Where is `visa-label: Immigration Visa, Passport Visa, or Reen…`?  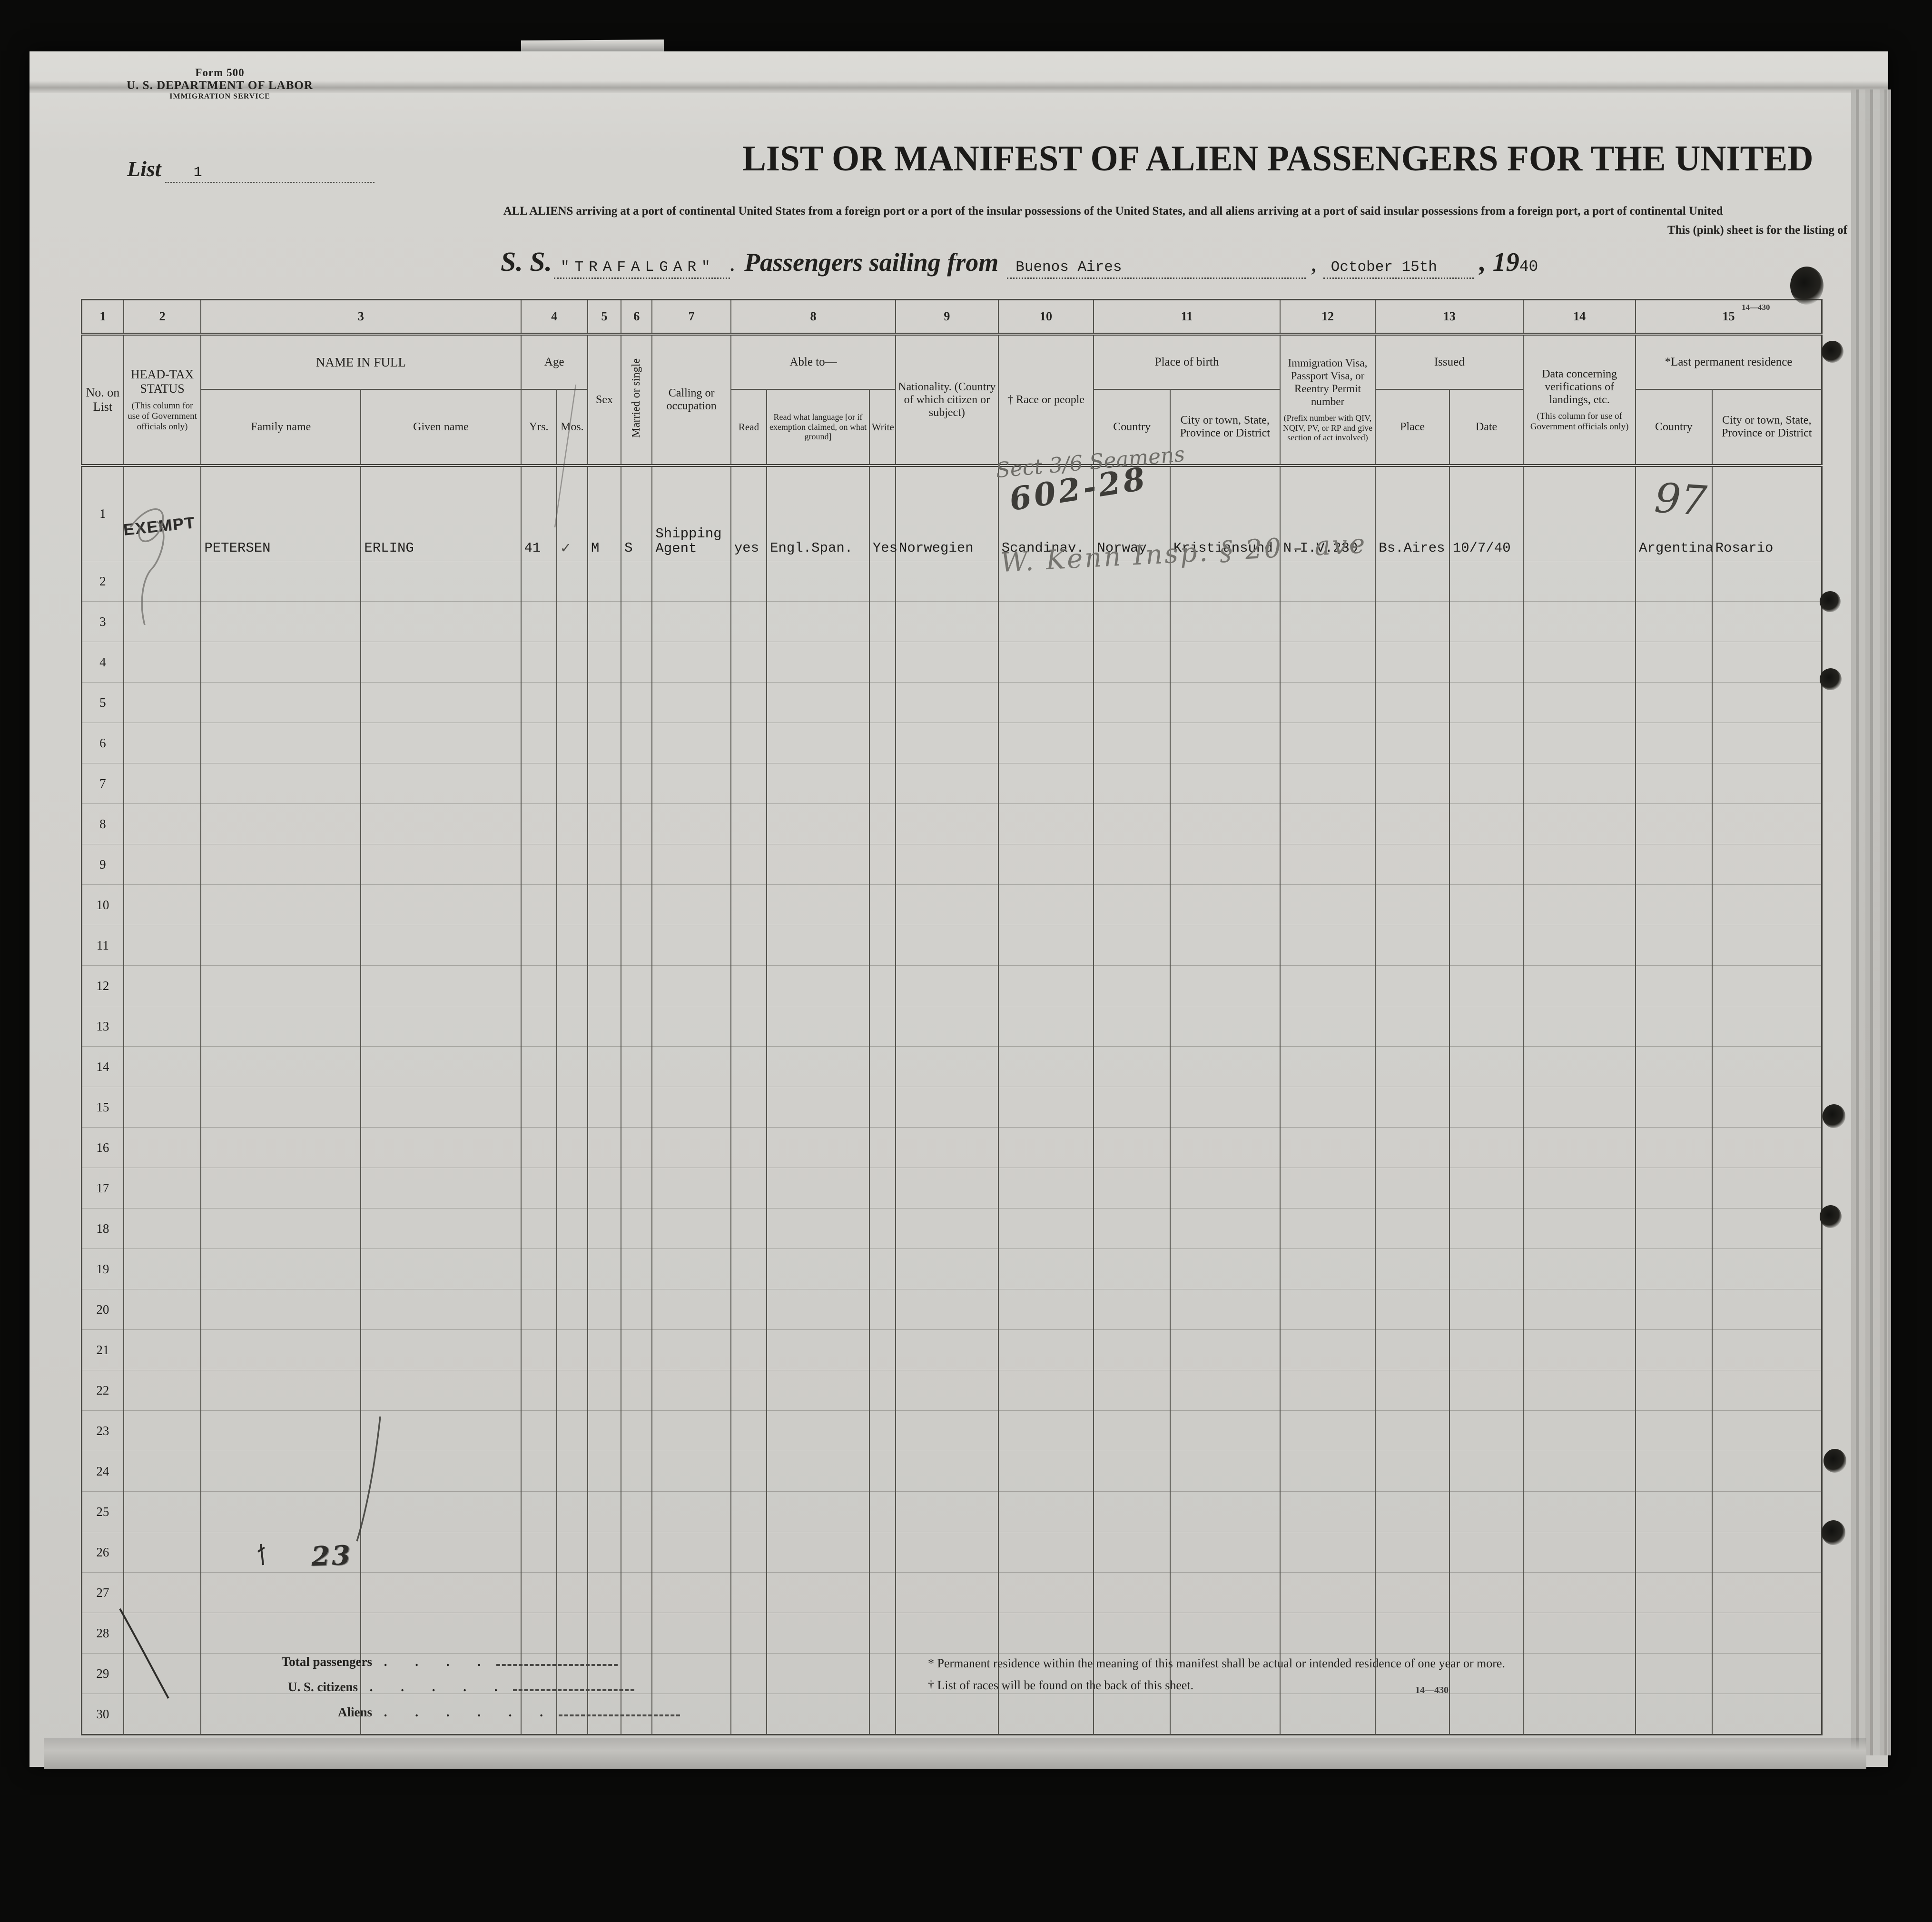
visa-label: Immigration Visa, Passport Visa, or Reen… is located at coordinates (1328, 382).